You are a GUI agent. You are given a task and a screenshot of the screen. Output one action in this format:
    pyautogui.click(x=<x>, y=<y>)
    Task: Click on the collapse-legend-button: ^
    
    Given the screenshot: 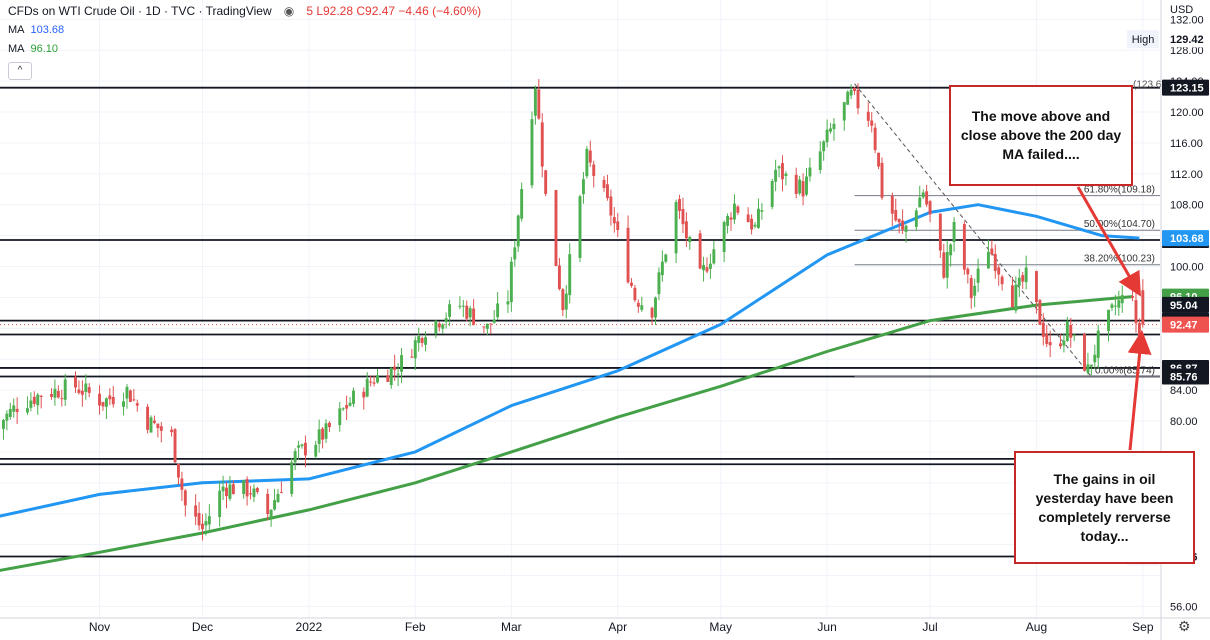 What is the action you would take?
    pyautogui.click(x=20, y=71)
    